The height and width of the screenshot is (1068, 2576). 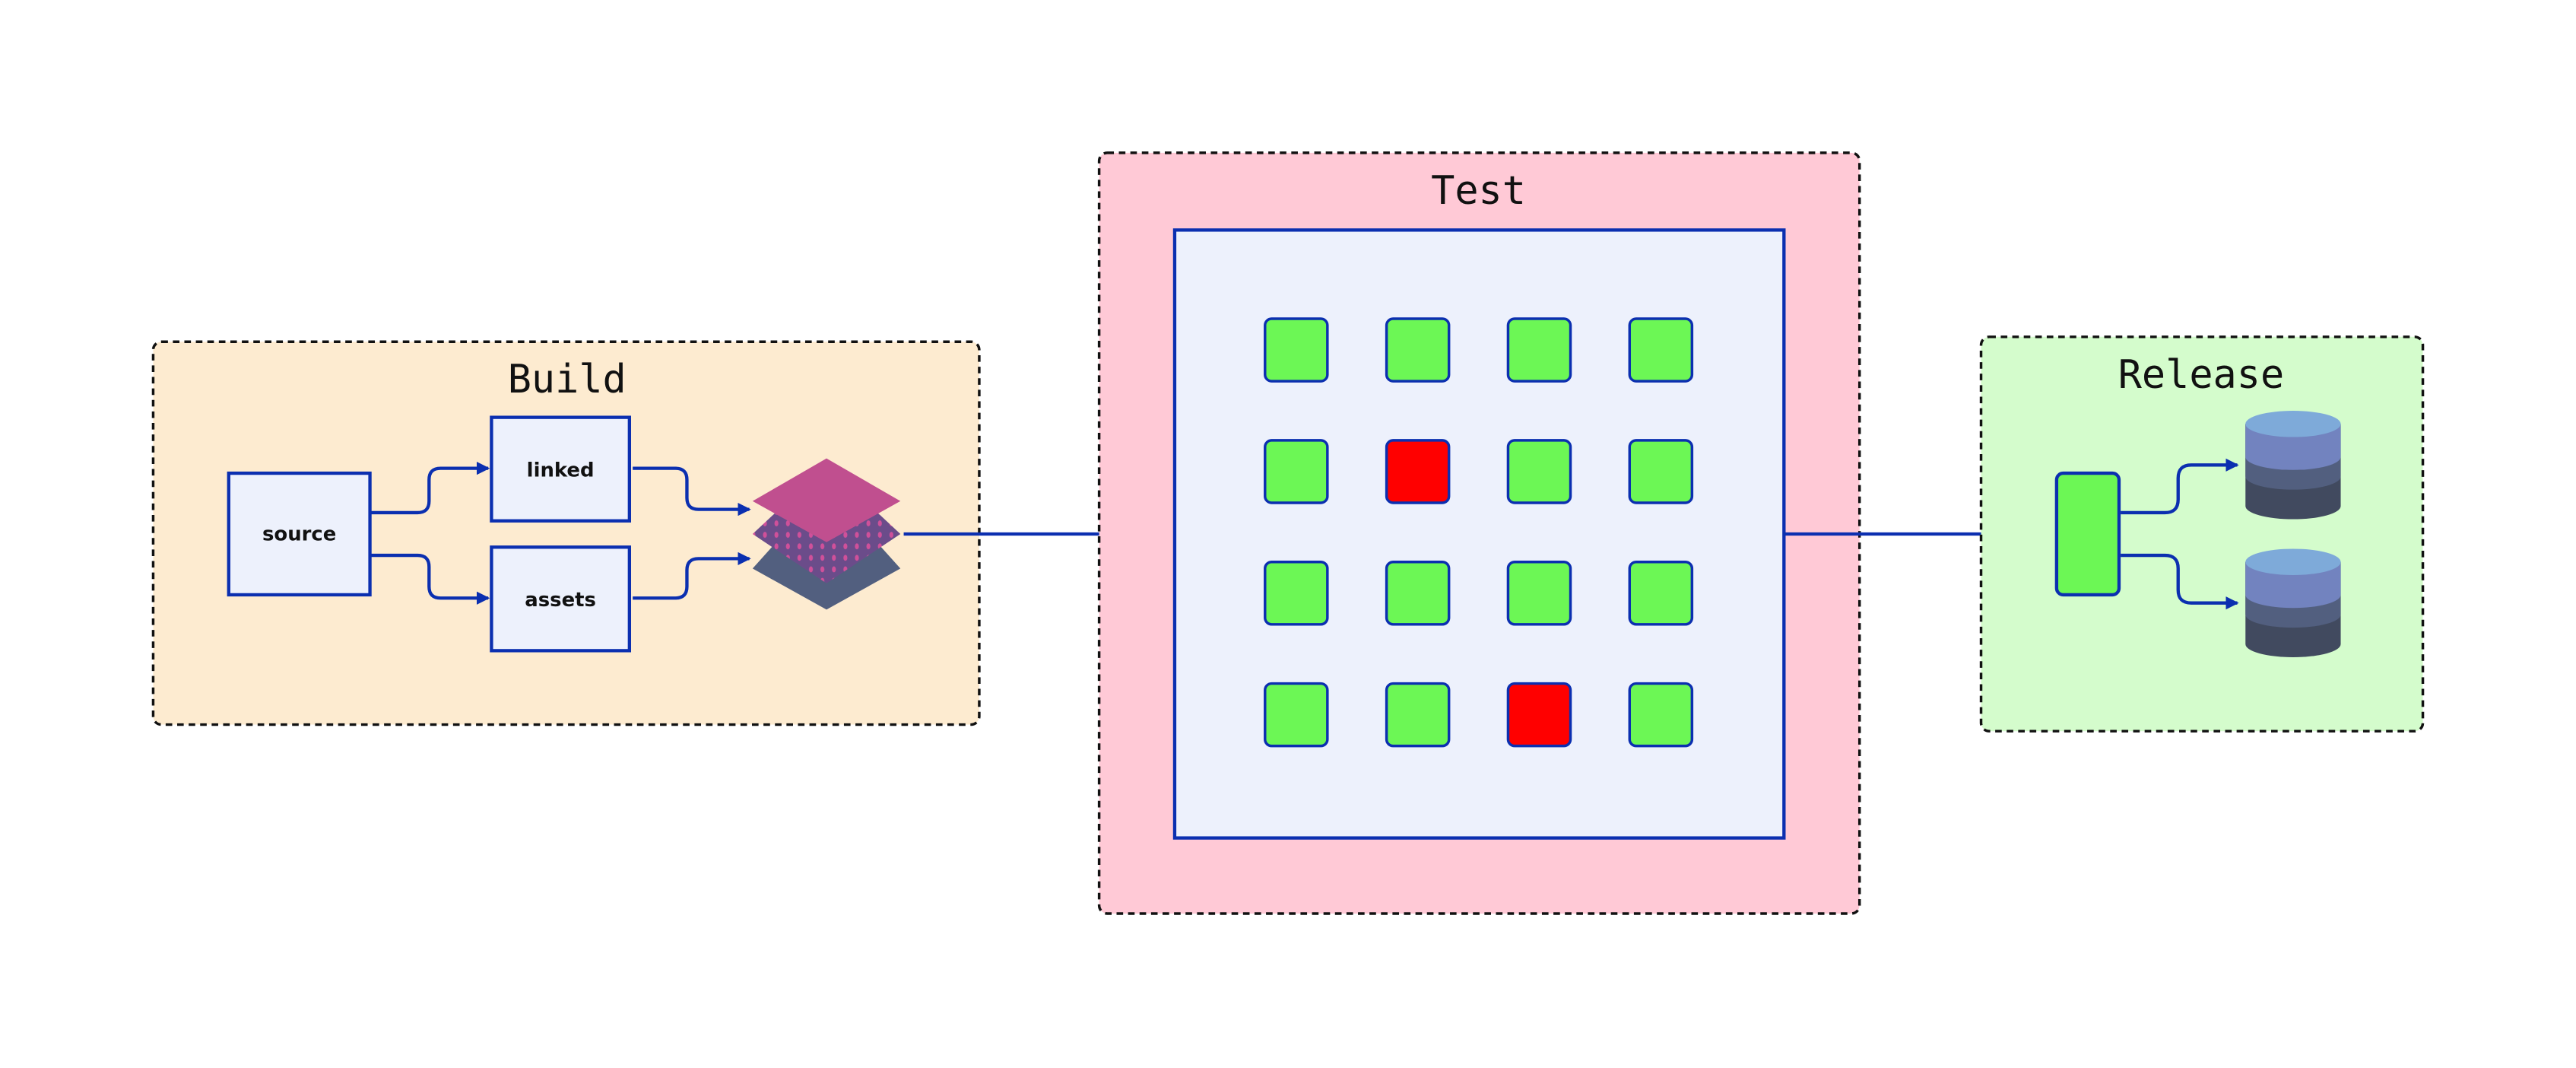 I want to click on source-label: source, so click(x=299, y=534).